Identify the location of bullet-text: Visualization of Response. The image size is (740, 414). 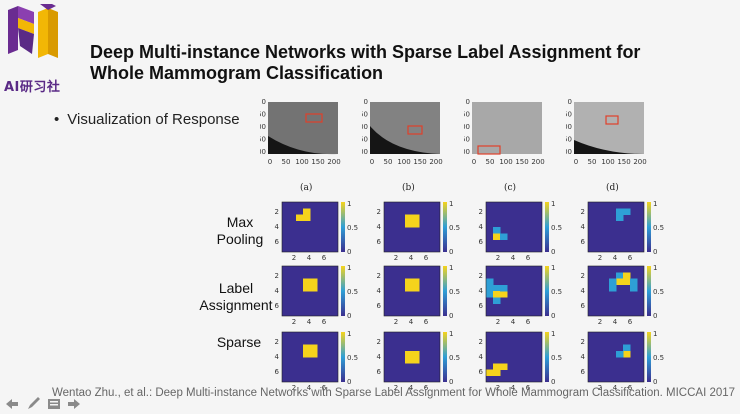
(153, 119).